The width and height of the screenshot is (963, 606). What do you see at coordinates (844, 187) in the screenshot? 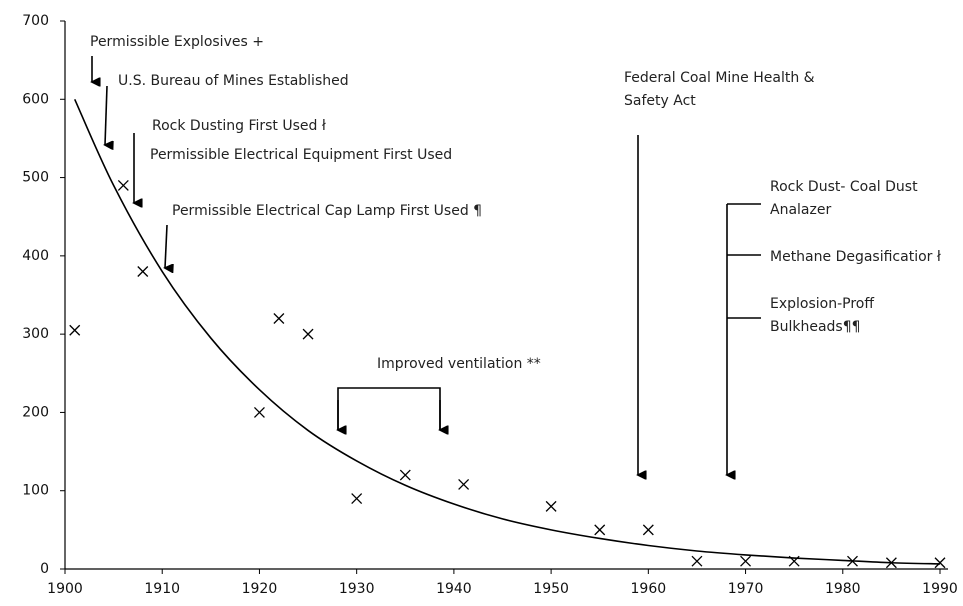
I see `annotation: Rock Dust- Coal Dust` at bounding box center [844, 187].